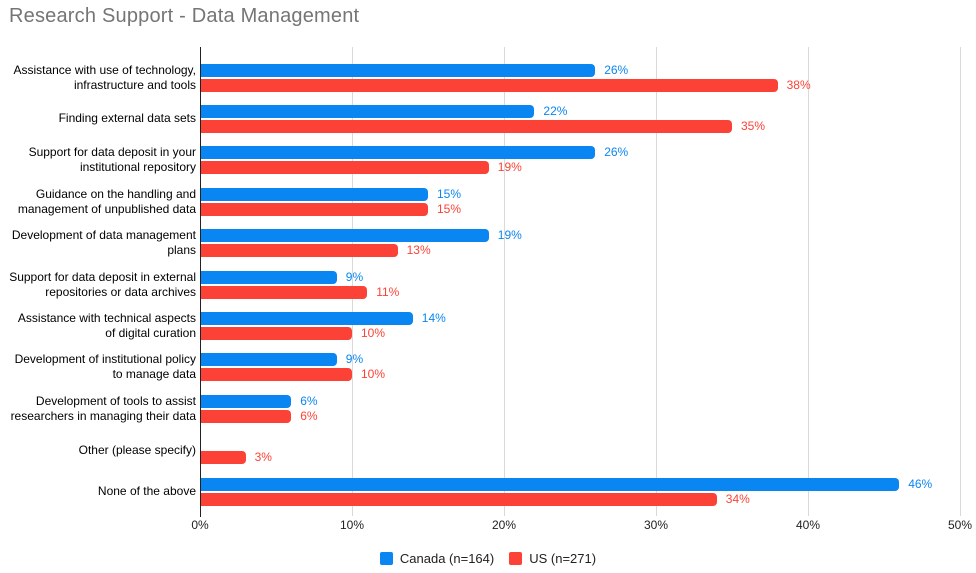 The width and height of the screenshot is (976, 573). What do you see at coordinates (200, 282) in the screenshot?
I see `y-axis-baseline` at bounding box center [200, 282].